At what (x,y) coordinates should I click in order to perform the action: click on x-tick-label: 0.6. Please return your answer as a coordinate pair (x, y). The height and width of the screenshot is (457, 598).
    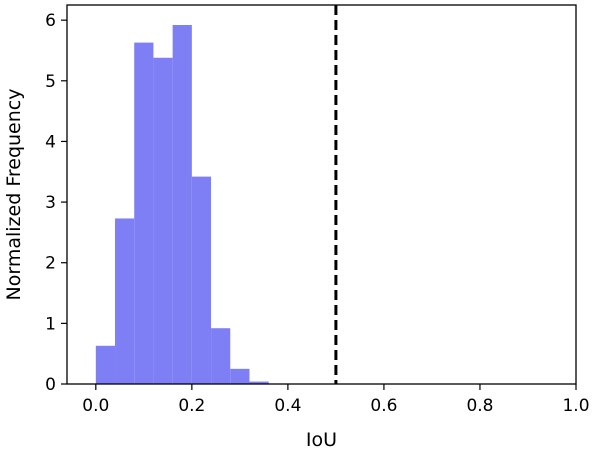
    Looking at the image, I should click on (383, 406).